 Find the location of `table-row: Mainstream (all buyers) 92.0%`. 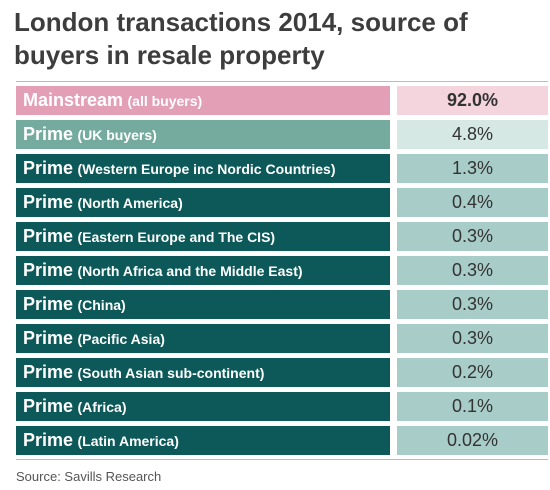

table-row: Mainstream (all buyers) 92.0% is located at coordinates (282, 100).